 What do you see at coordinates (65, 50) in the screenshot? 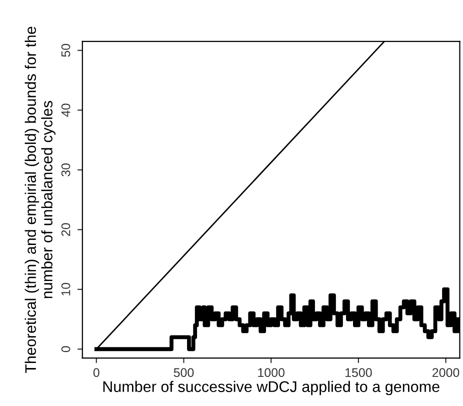
I see `y-tick-label: 50` at bounding box center [65, 50].